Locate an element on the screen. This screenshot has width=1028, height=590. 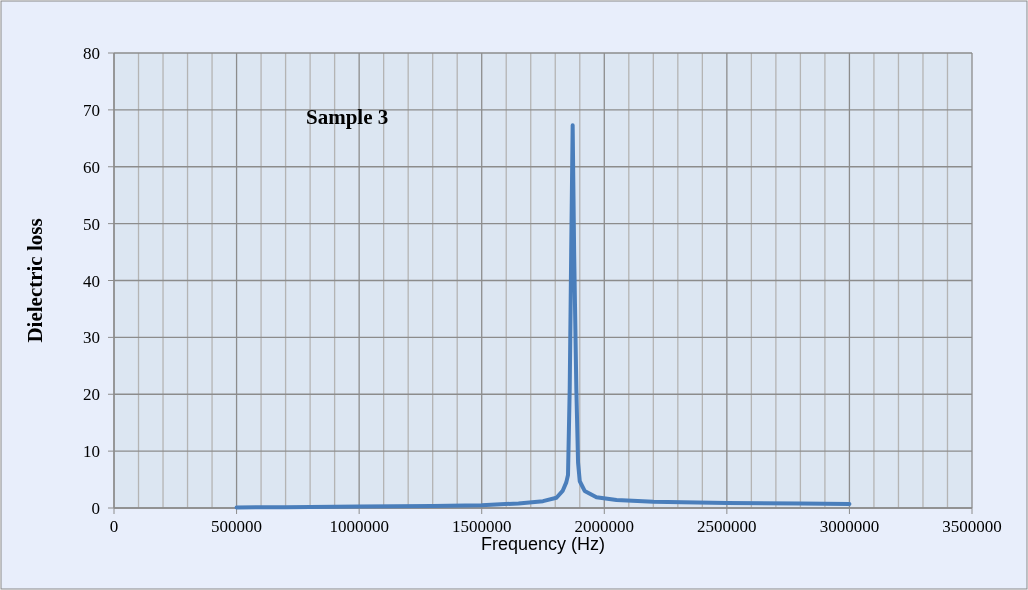
y-tick-label: 20 is located at coordinates (91, 395).